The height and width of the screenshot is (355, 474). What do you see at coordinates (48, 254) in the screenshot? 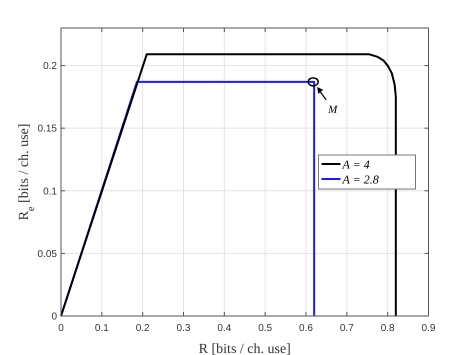
I see `y-tick-label: 0.05` at bounding box center [48, 254].